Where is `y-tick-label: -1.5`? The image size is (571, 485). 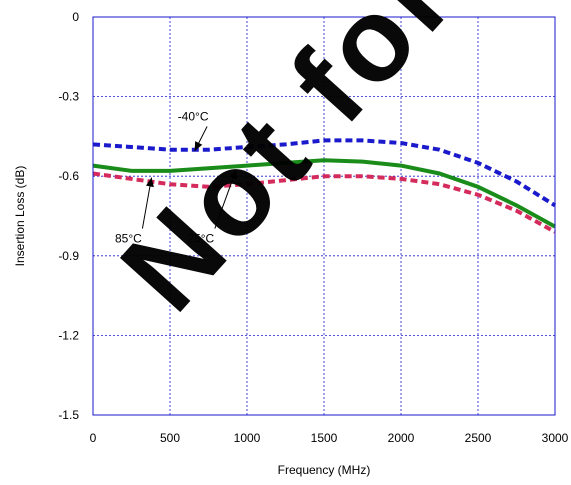
y-tick-label: -1.5 is located at coordinates (68, 415).